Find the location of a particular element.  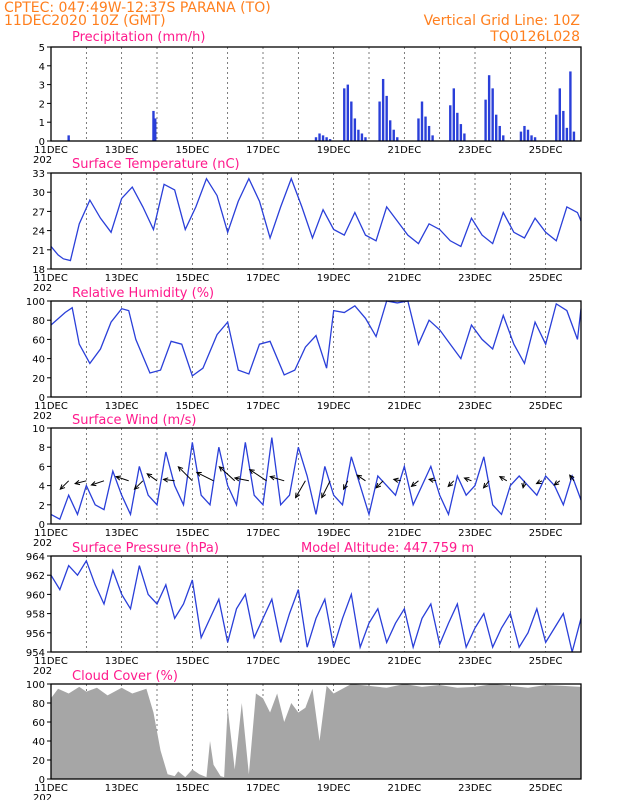

cloud-cover-area is located at coordinates (316, 731).